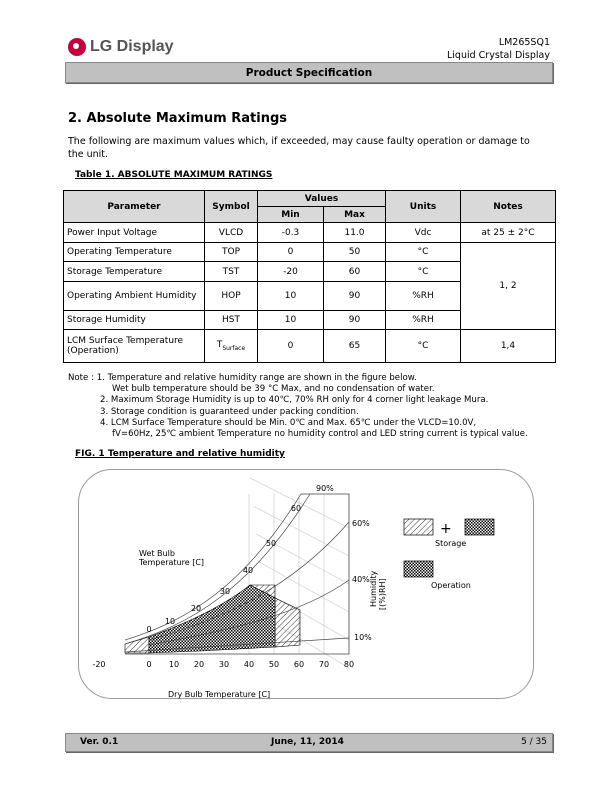 The image size is (612, 792). What do you see at coordinates (274, 664) in the screenshot?
I see `x-tick-label: 50` at bounding box center [274, 664].